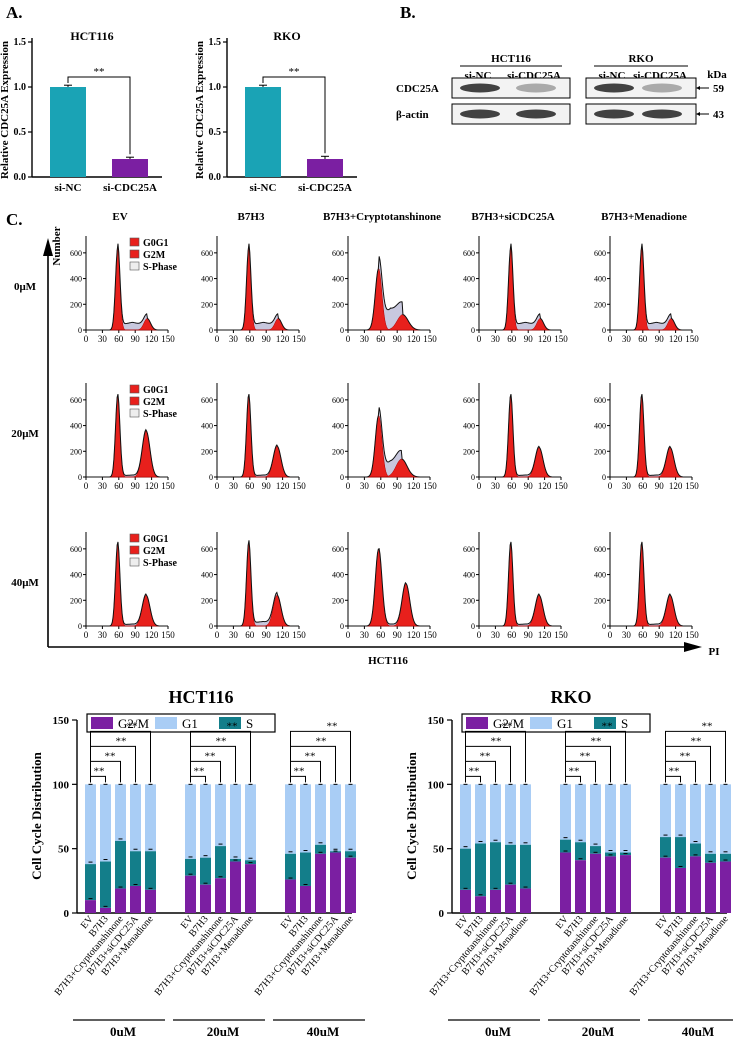 Image resolution: width=733 pixels, height=1043 pixels. I want to click on chart-title: RKO, so click(286, 36).